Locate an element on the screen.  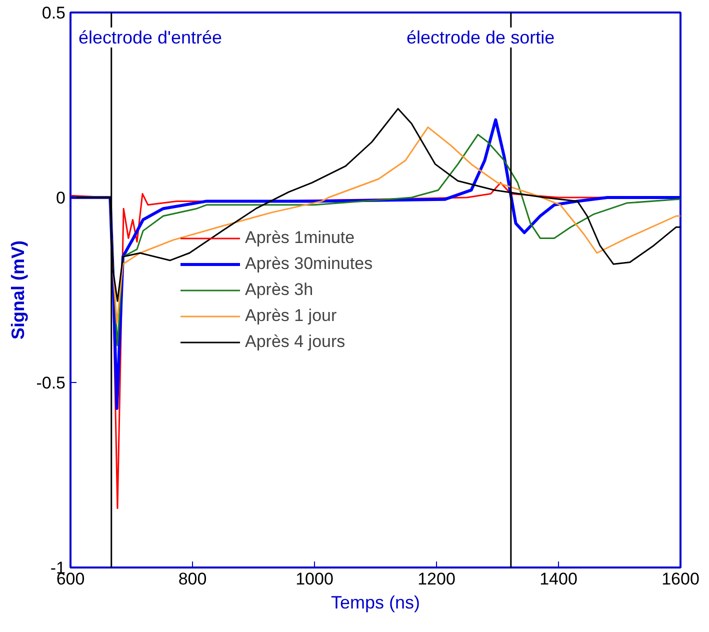
y-tick-label: 0.5 is located at coordinates (54, 13).